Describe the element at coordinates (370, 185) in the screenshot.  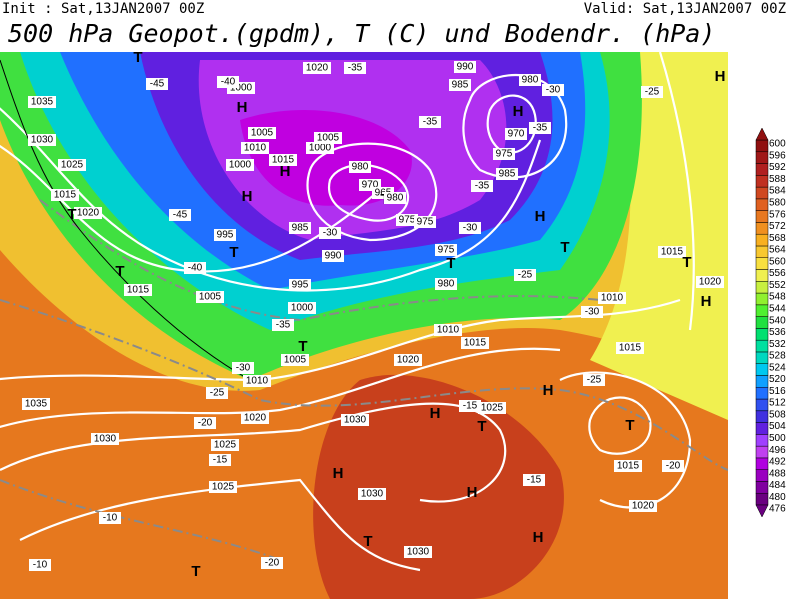
I see `isobar-label: 970` at that location.